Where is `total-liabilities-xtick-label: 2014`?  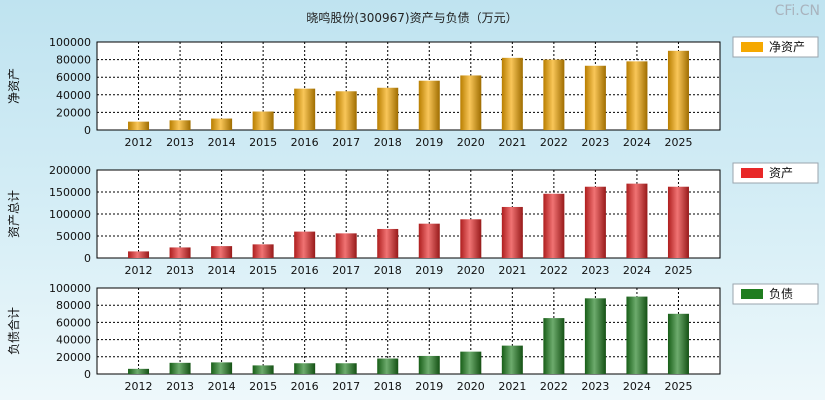
total-liabilities-xtick-label: 2014 is located at coordinates (222, 386).